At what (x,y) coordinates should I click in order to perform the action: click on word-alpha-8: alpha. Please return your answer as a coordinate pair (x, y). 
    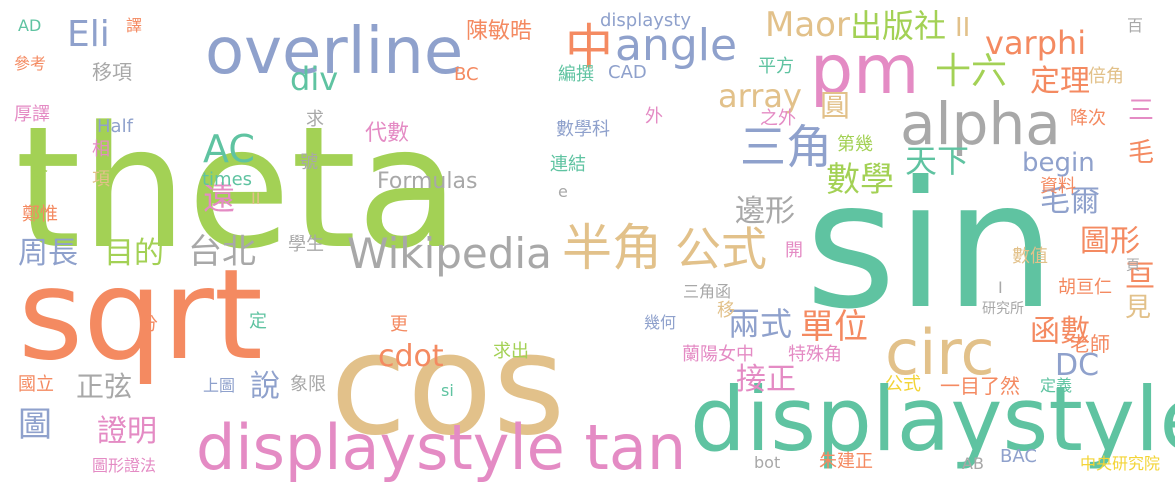
    Looking at the image, I should click on (980, 123).